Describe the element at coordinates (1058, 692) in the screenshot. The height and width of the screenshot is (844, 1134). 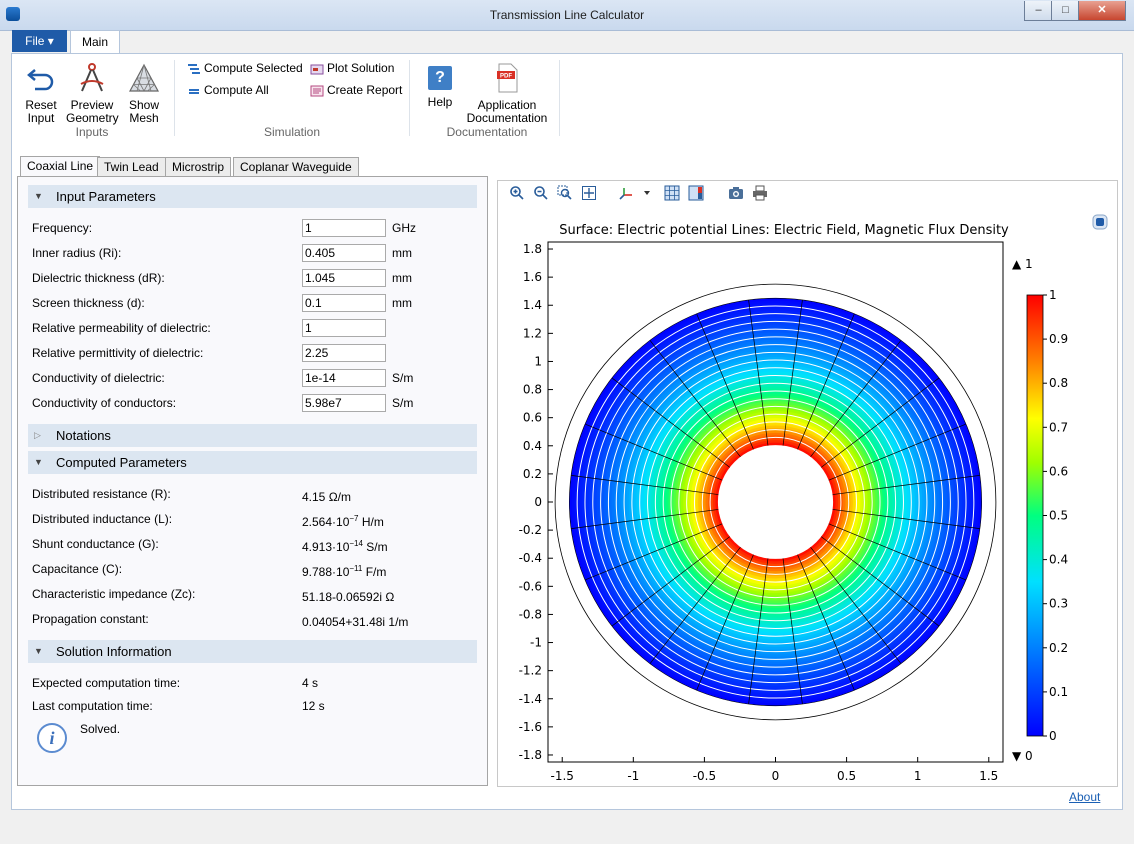
I see `colorbar-tick-label: 0.1` at that location.